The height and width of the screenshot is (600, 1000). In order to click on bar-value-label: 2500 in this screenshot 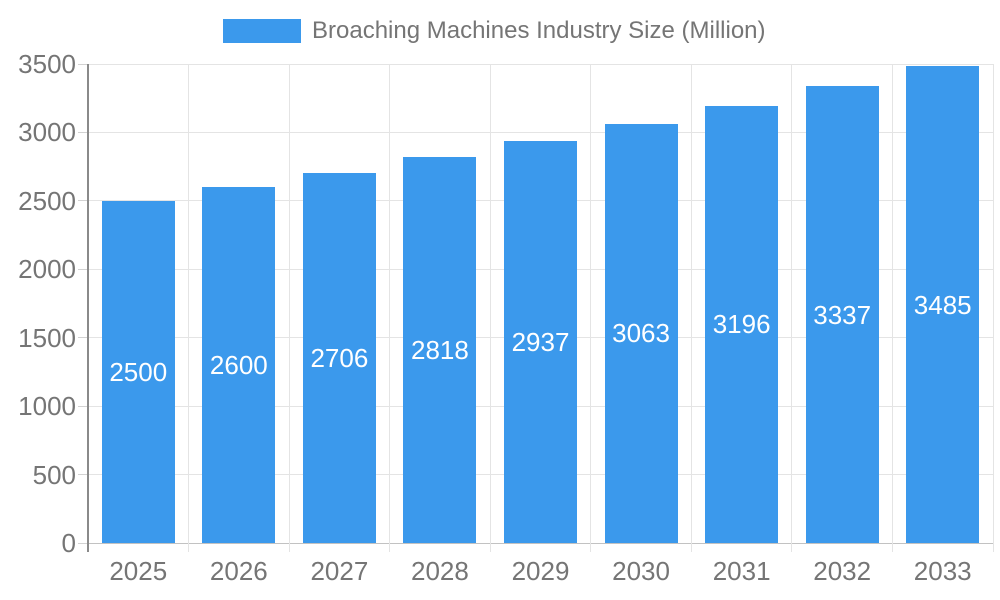, I will do `click(138, 371)`.